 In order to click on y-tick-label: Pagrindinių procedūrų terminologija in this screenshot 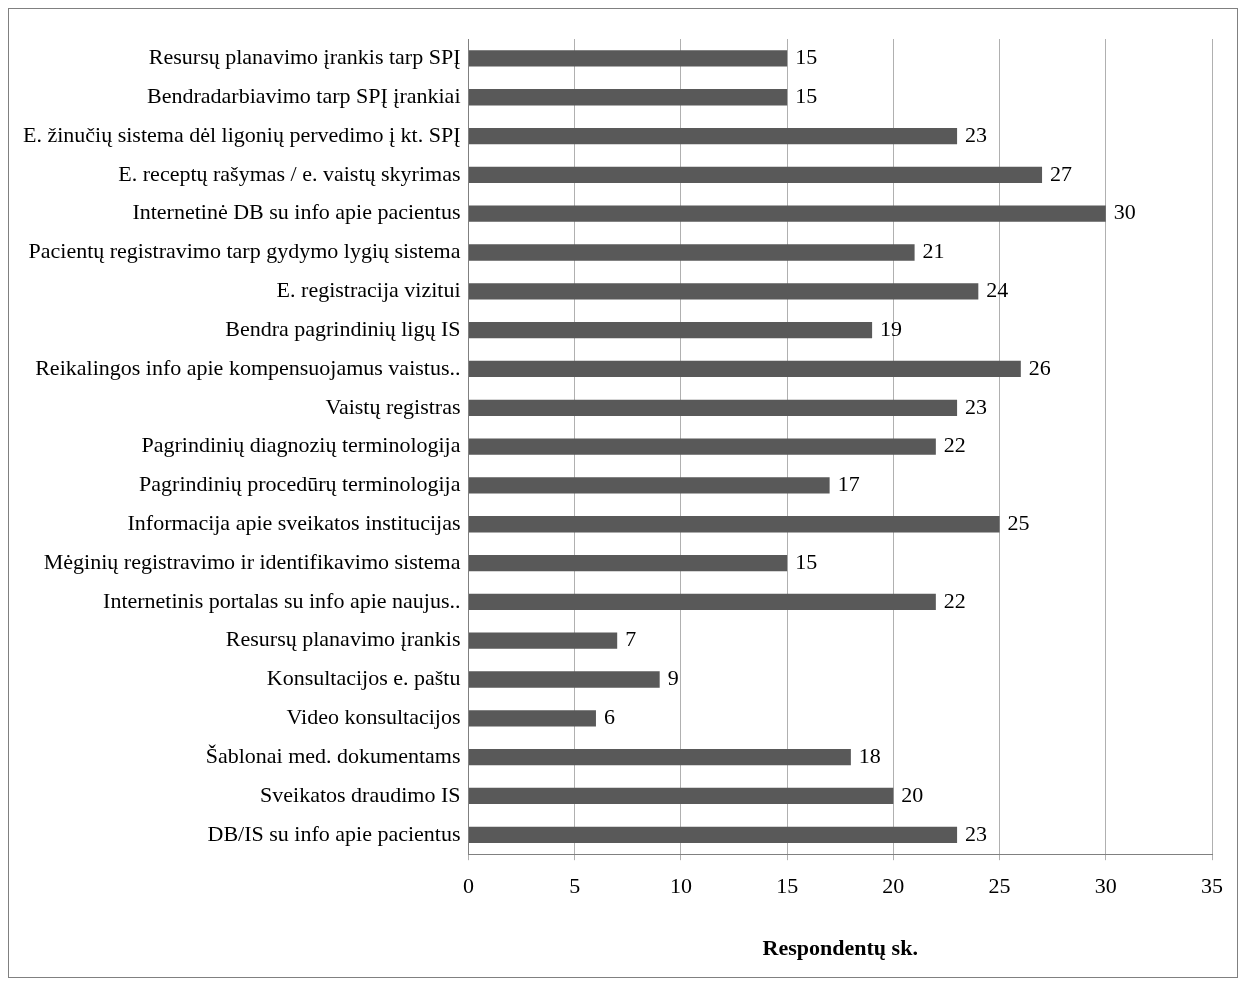, I will do `click(300, 484)`.